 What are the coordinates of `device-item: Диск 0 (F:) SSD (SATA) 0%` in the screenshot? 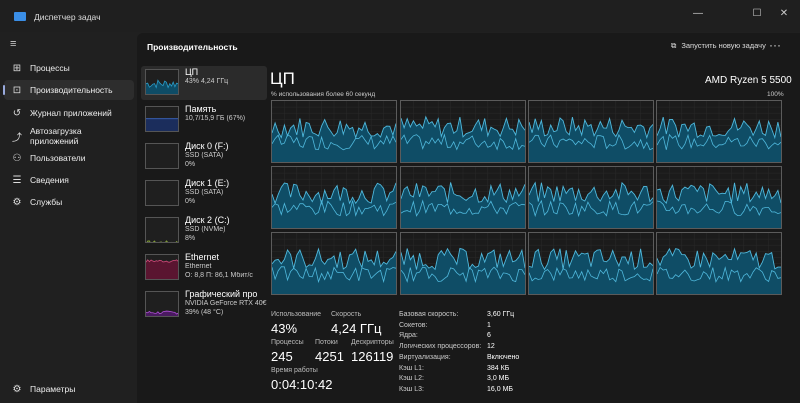 It's located at (204, 157).